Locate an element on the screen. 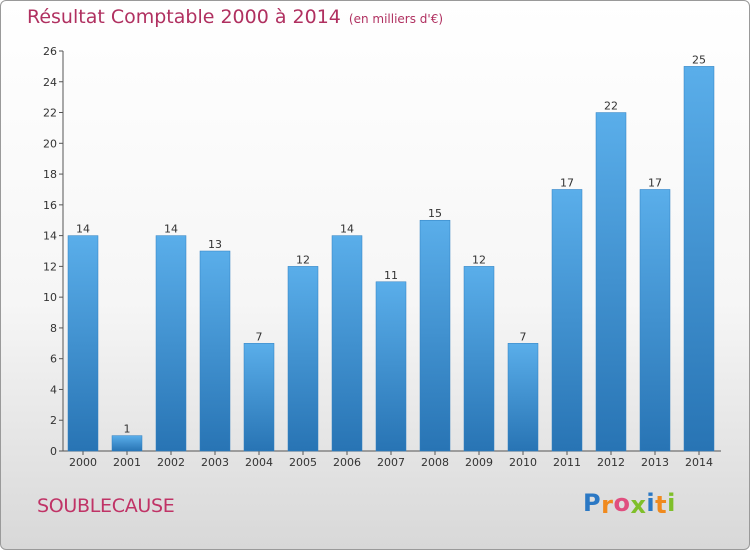 Image resolution: width=750 pixels, height=550 pixels. proxiti-logo: Proxiti is located at coordinates (629, 504).